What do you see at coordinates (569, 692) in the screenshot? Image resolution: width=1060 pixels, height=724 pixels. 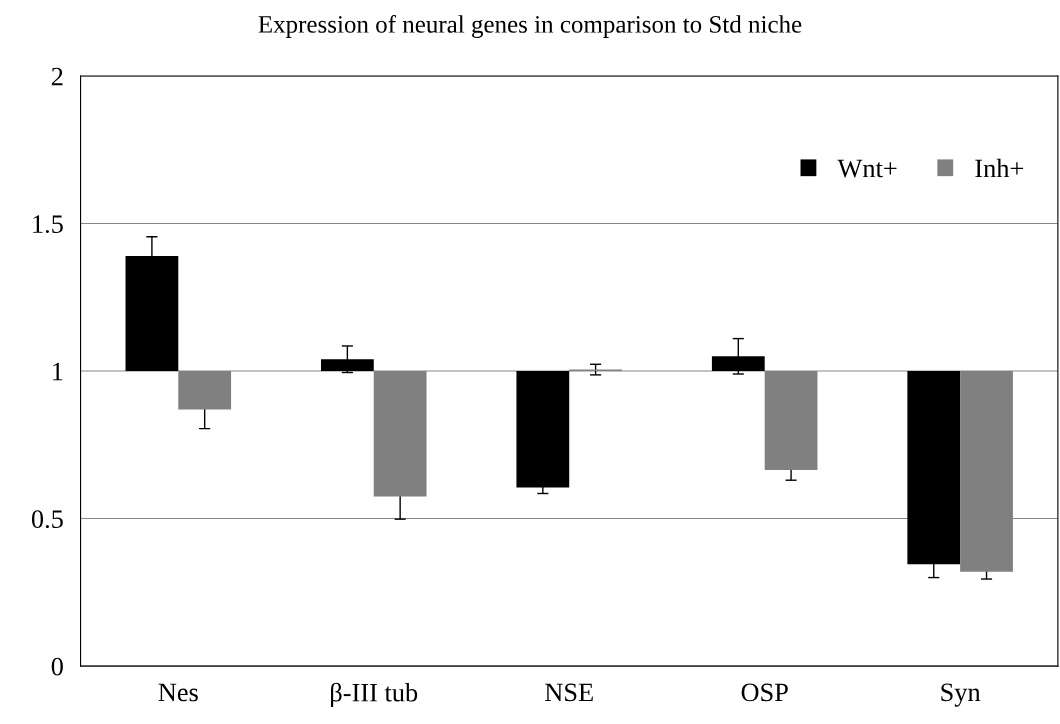 I see `x-tick-label: NSE` at bounding box center [569, 692].